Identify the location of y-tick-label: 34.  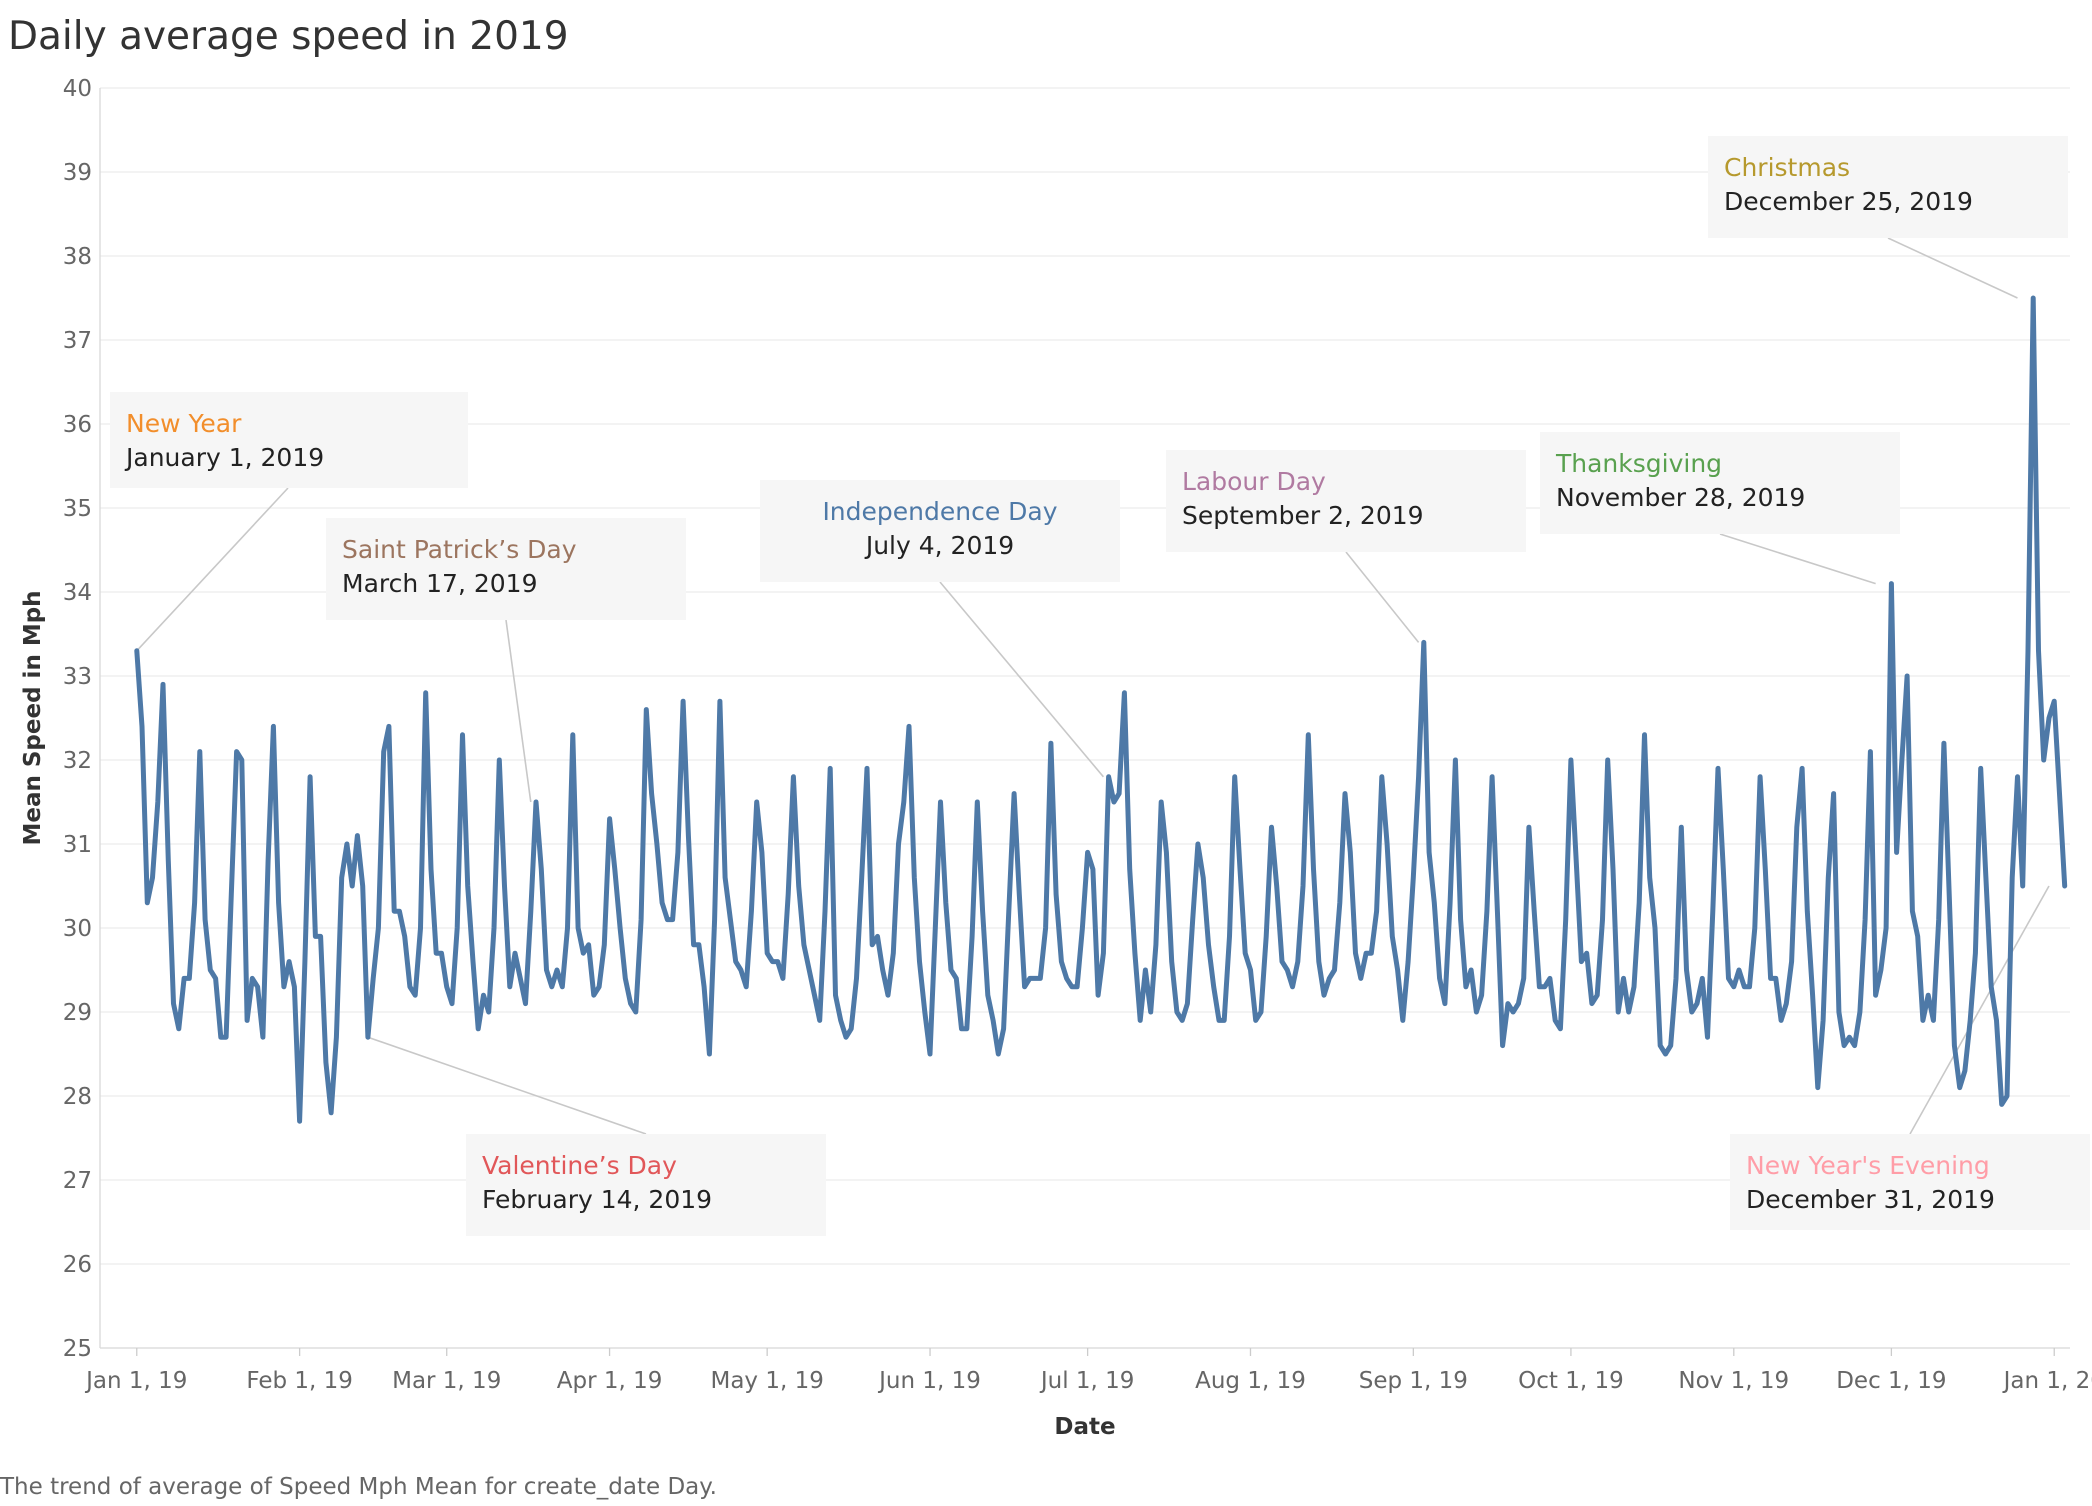
(77, 593).